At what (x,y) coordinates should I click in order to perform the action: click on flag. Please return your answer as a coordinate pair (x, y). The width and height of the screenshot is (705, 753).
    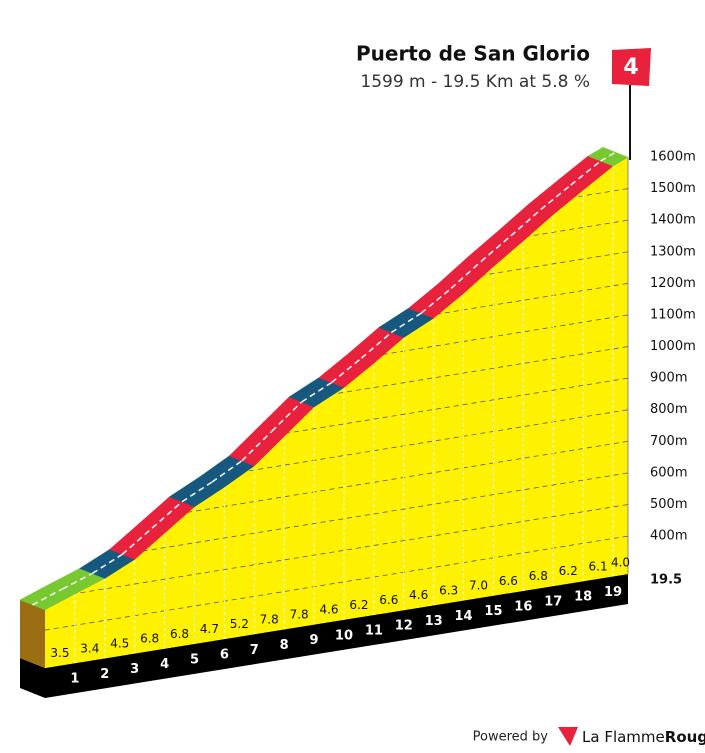
    Looking at the image, I should click on (631, 67).